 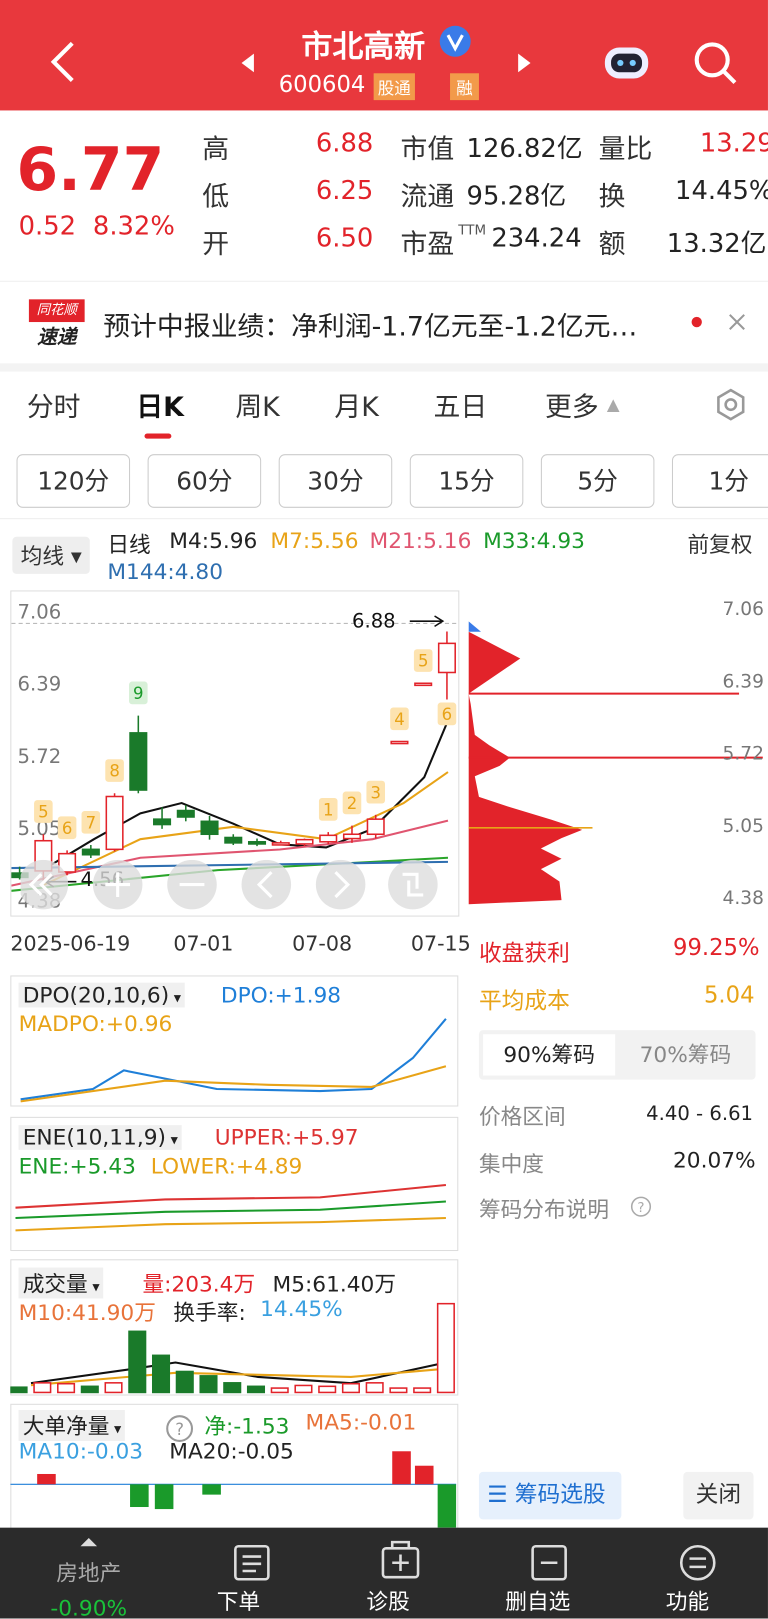 I want to click on change: 0.52, so click(x=47, y=225).